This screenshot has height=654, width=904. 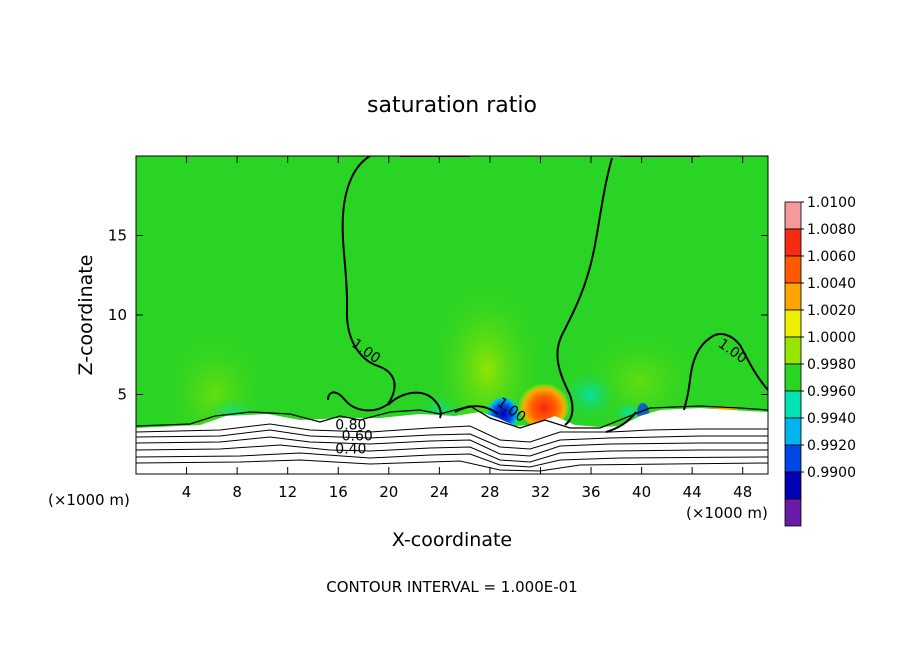 What do you see at coordinates (742, 492) in the screenshot?
I see `x-tick-label: 48` at bounding box center [742, 492].